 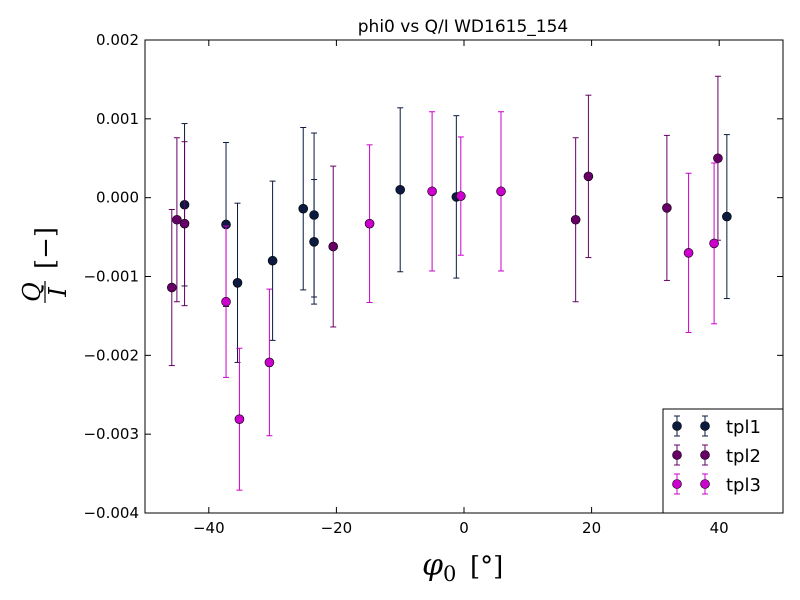 I want to click on y-axis-label-denominator: I, so click(x=58, y=292).